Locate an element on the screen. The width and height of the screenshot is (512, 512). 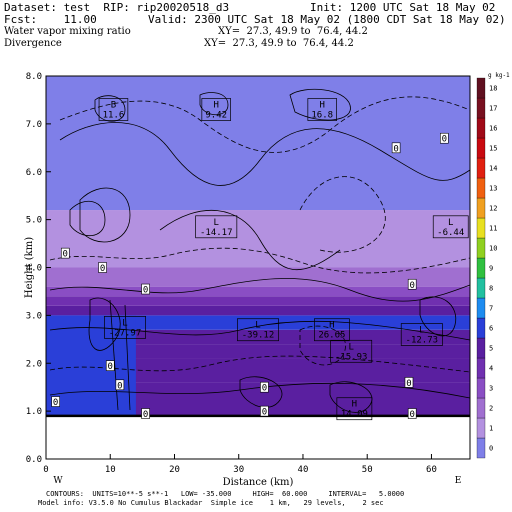
dataset-label: Dataset: test RIP: rip20020518_d3 is located at coordinates (117, 7).